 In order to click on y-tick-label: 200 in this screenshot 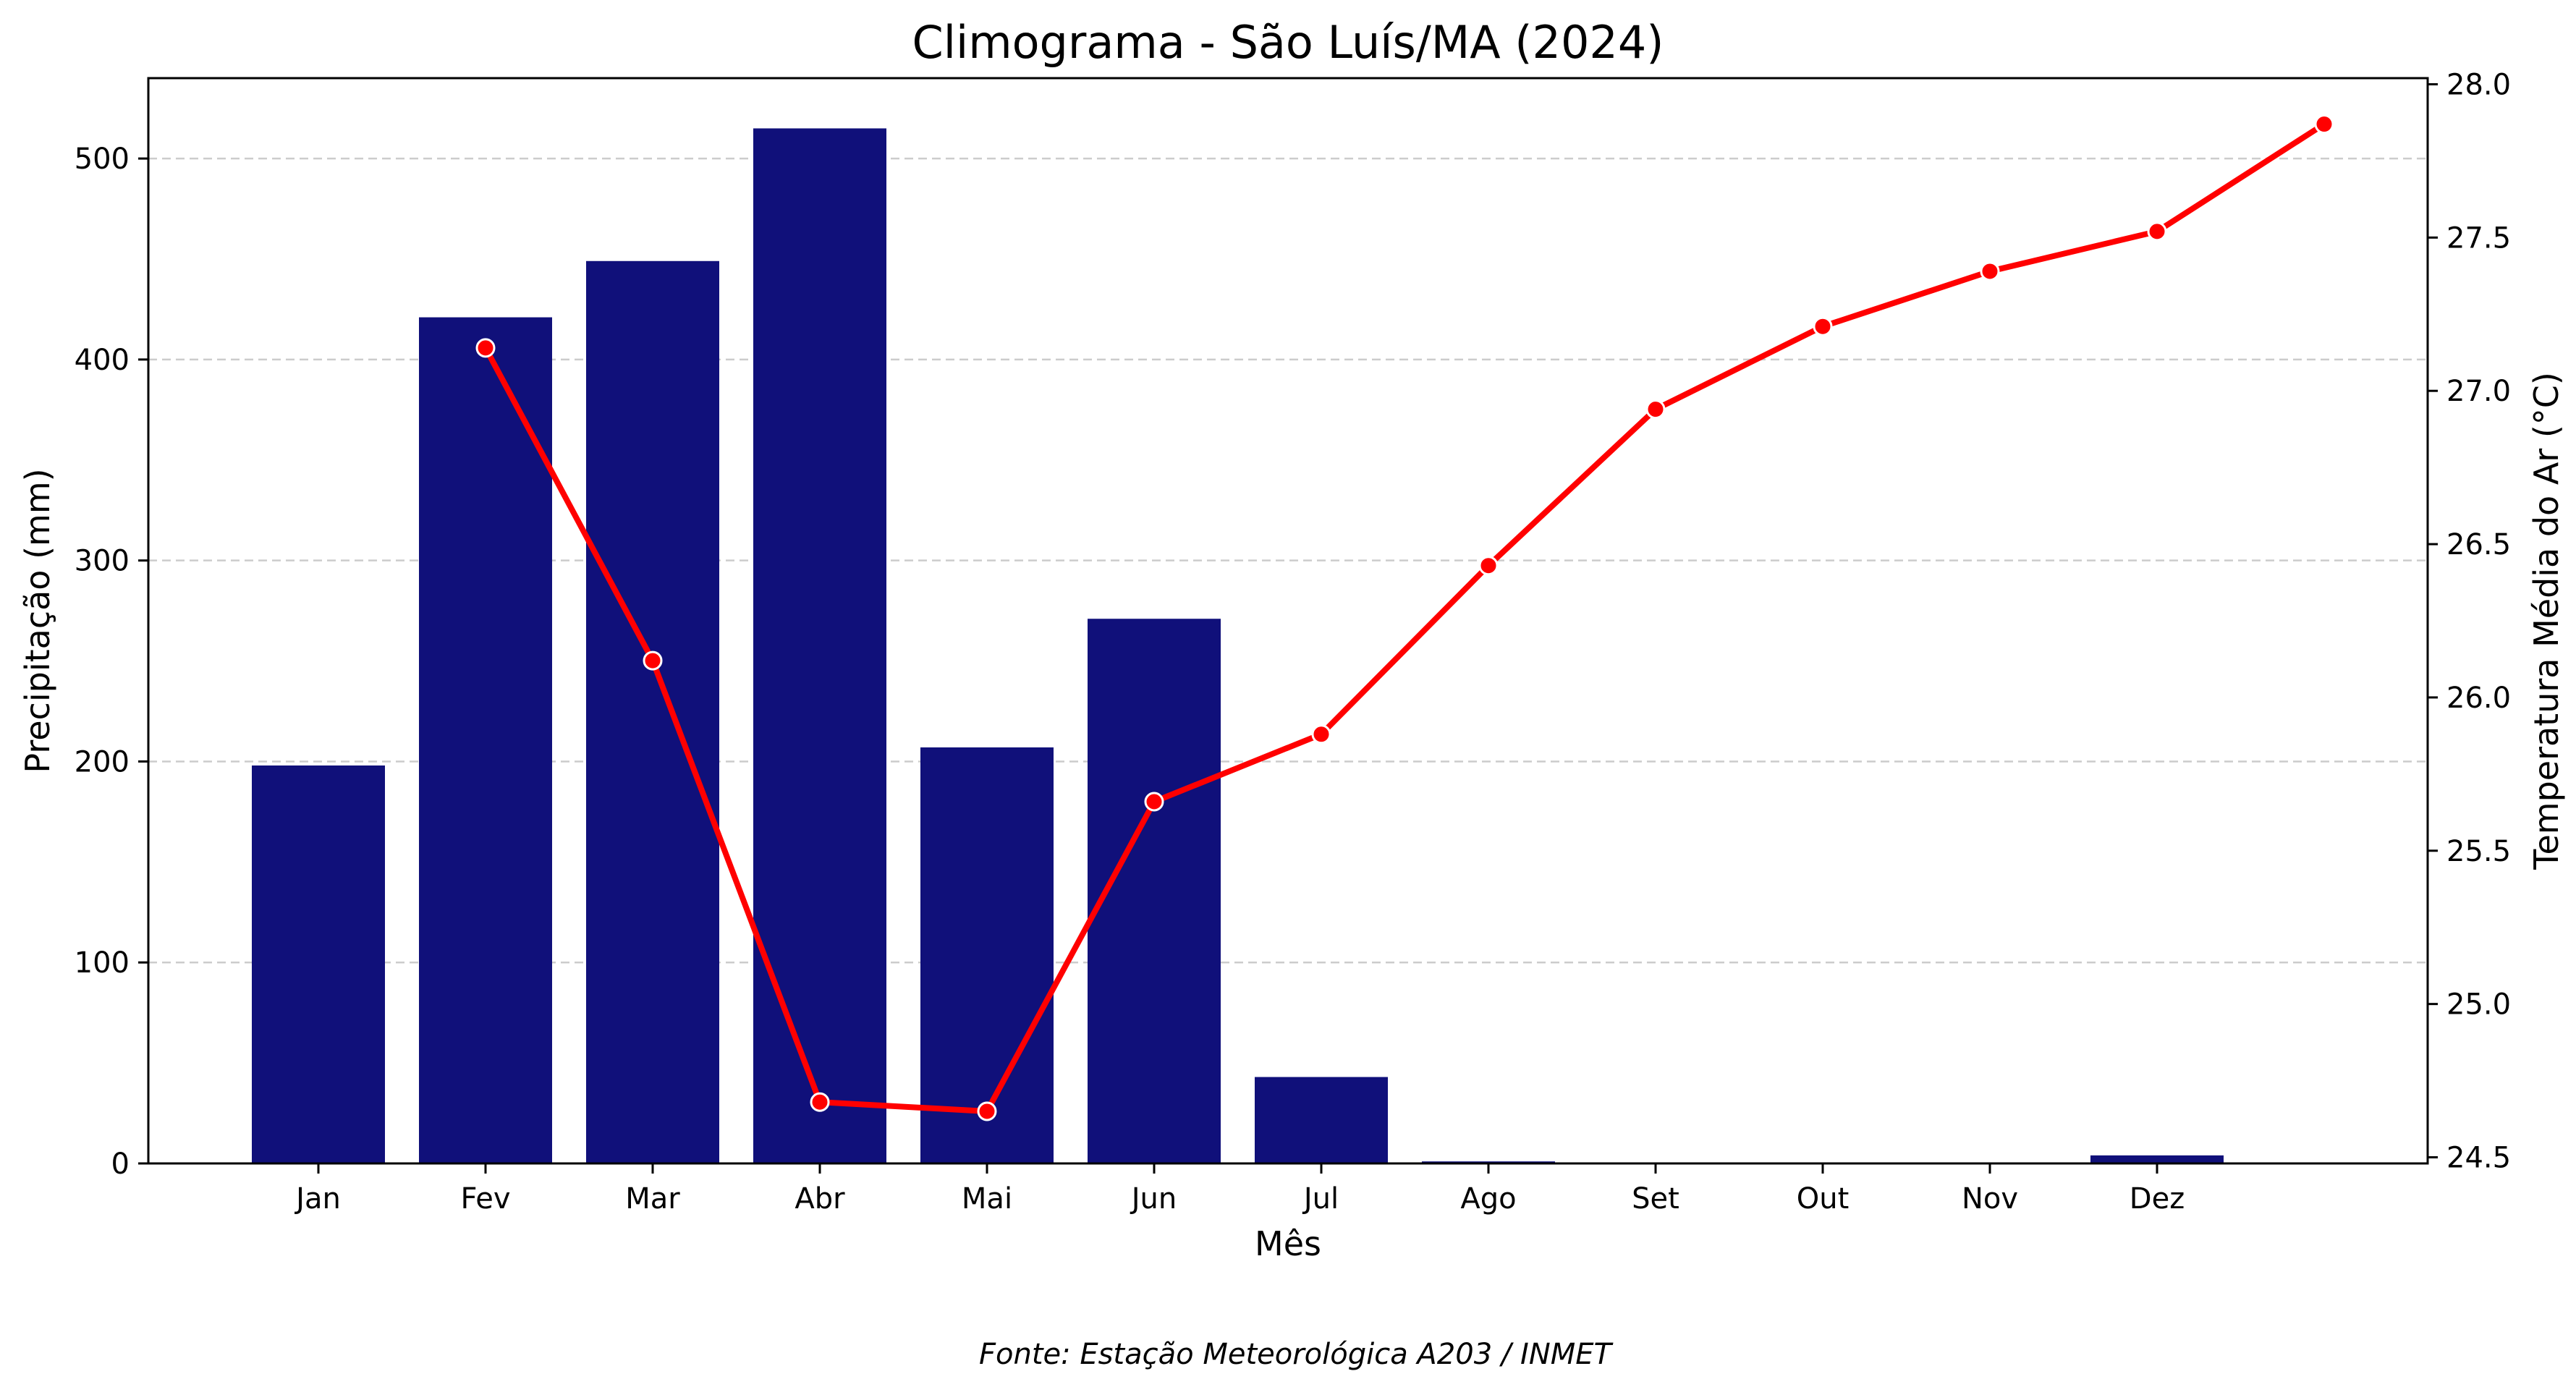, I will do `click(102, 762)`.